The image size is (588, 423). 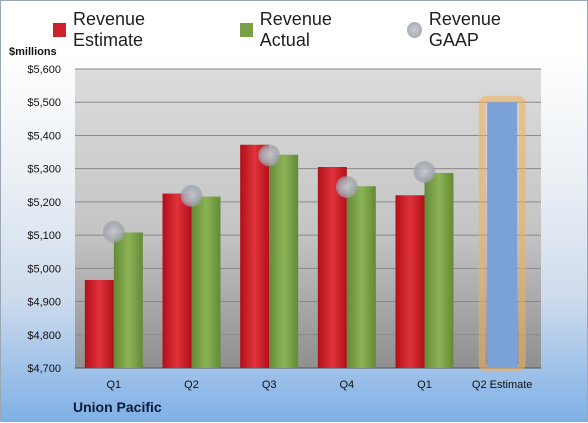 What do you see at coordinates (44, 236) in the screenshot?
I see `y-tick-label: $5,100` at bounding box center [44, 236].